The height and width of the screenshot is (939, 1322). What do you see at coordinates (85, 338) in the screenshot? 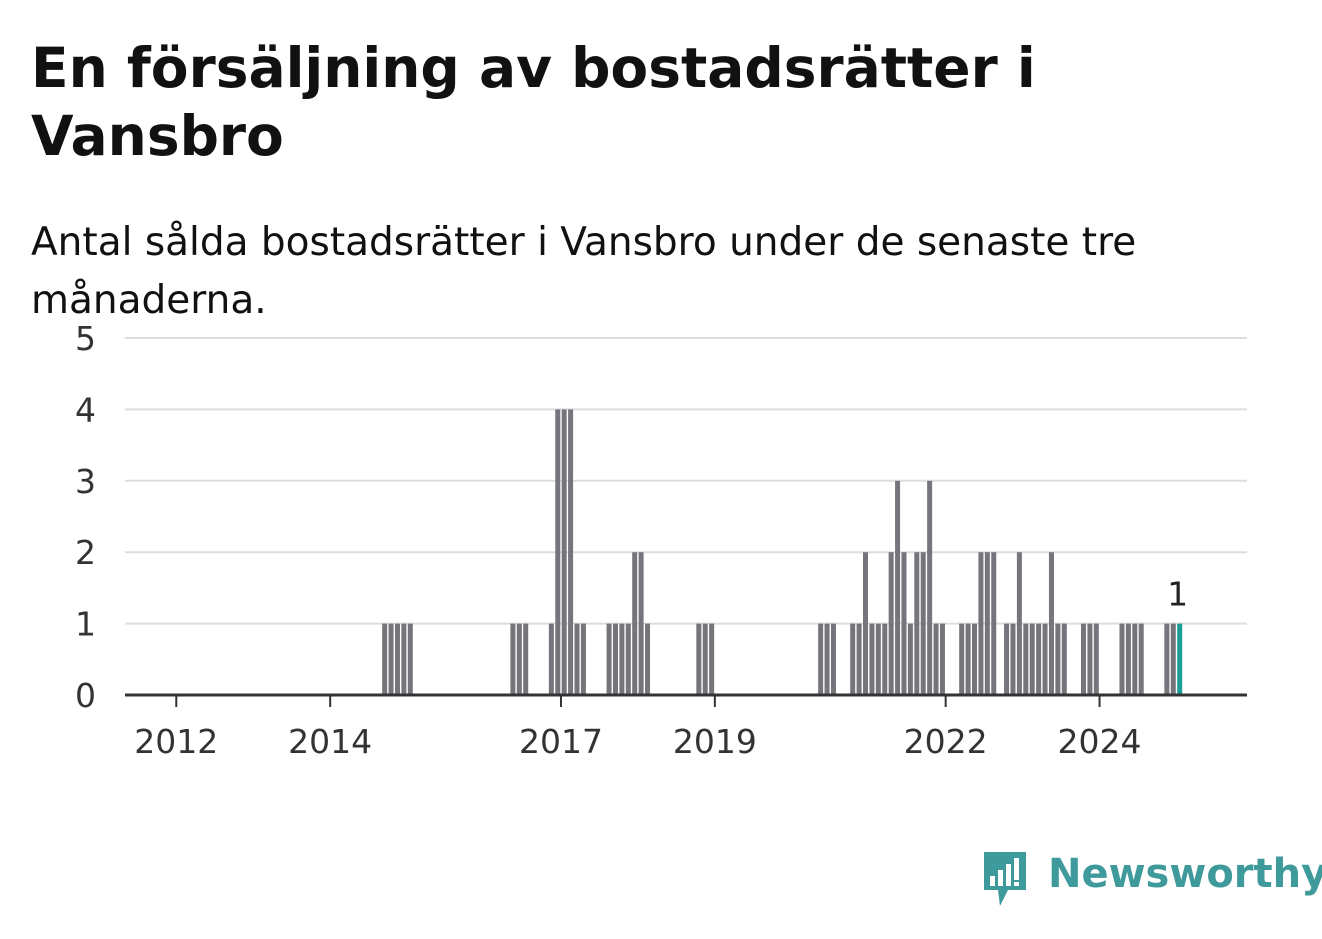
I see `y-tick-label: 5` at bounding box center [85, 338].